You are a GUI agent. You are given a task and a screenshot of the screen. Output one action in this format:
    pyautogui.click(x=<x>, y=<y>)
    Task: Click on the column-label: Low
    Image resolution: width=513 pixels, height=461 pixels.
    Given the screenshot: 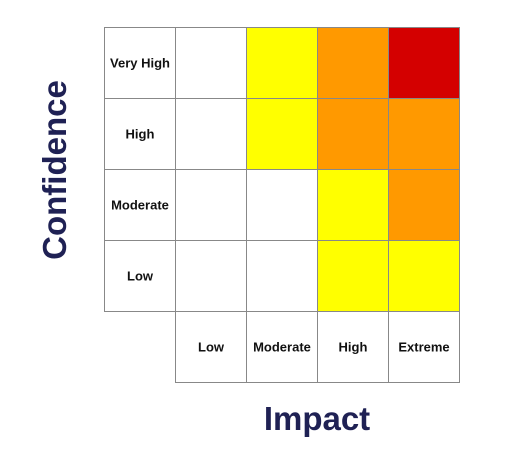 What is the action you would take?
    pyautogui.click(x=211, y=347)
    